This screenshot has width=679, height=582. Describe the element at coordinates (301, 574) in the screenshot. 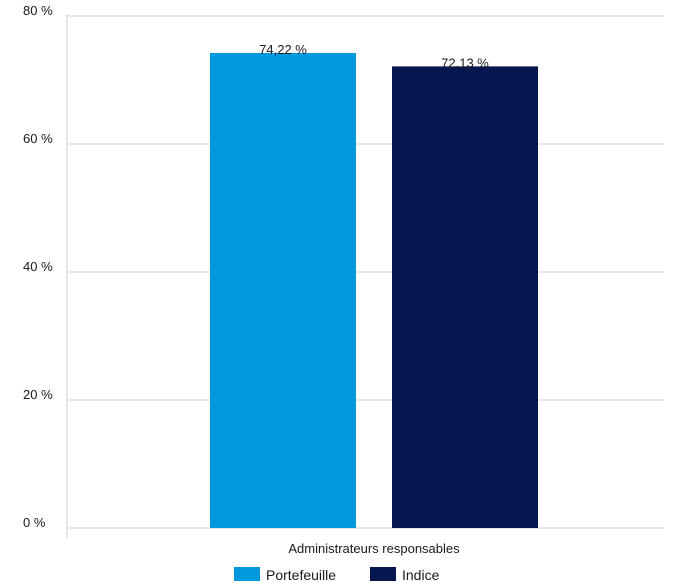

I see `legend-label-portefeuille: Portefeuille` at that location.